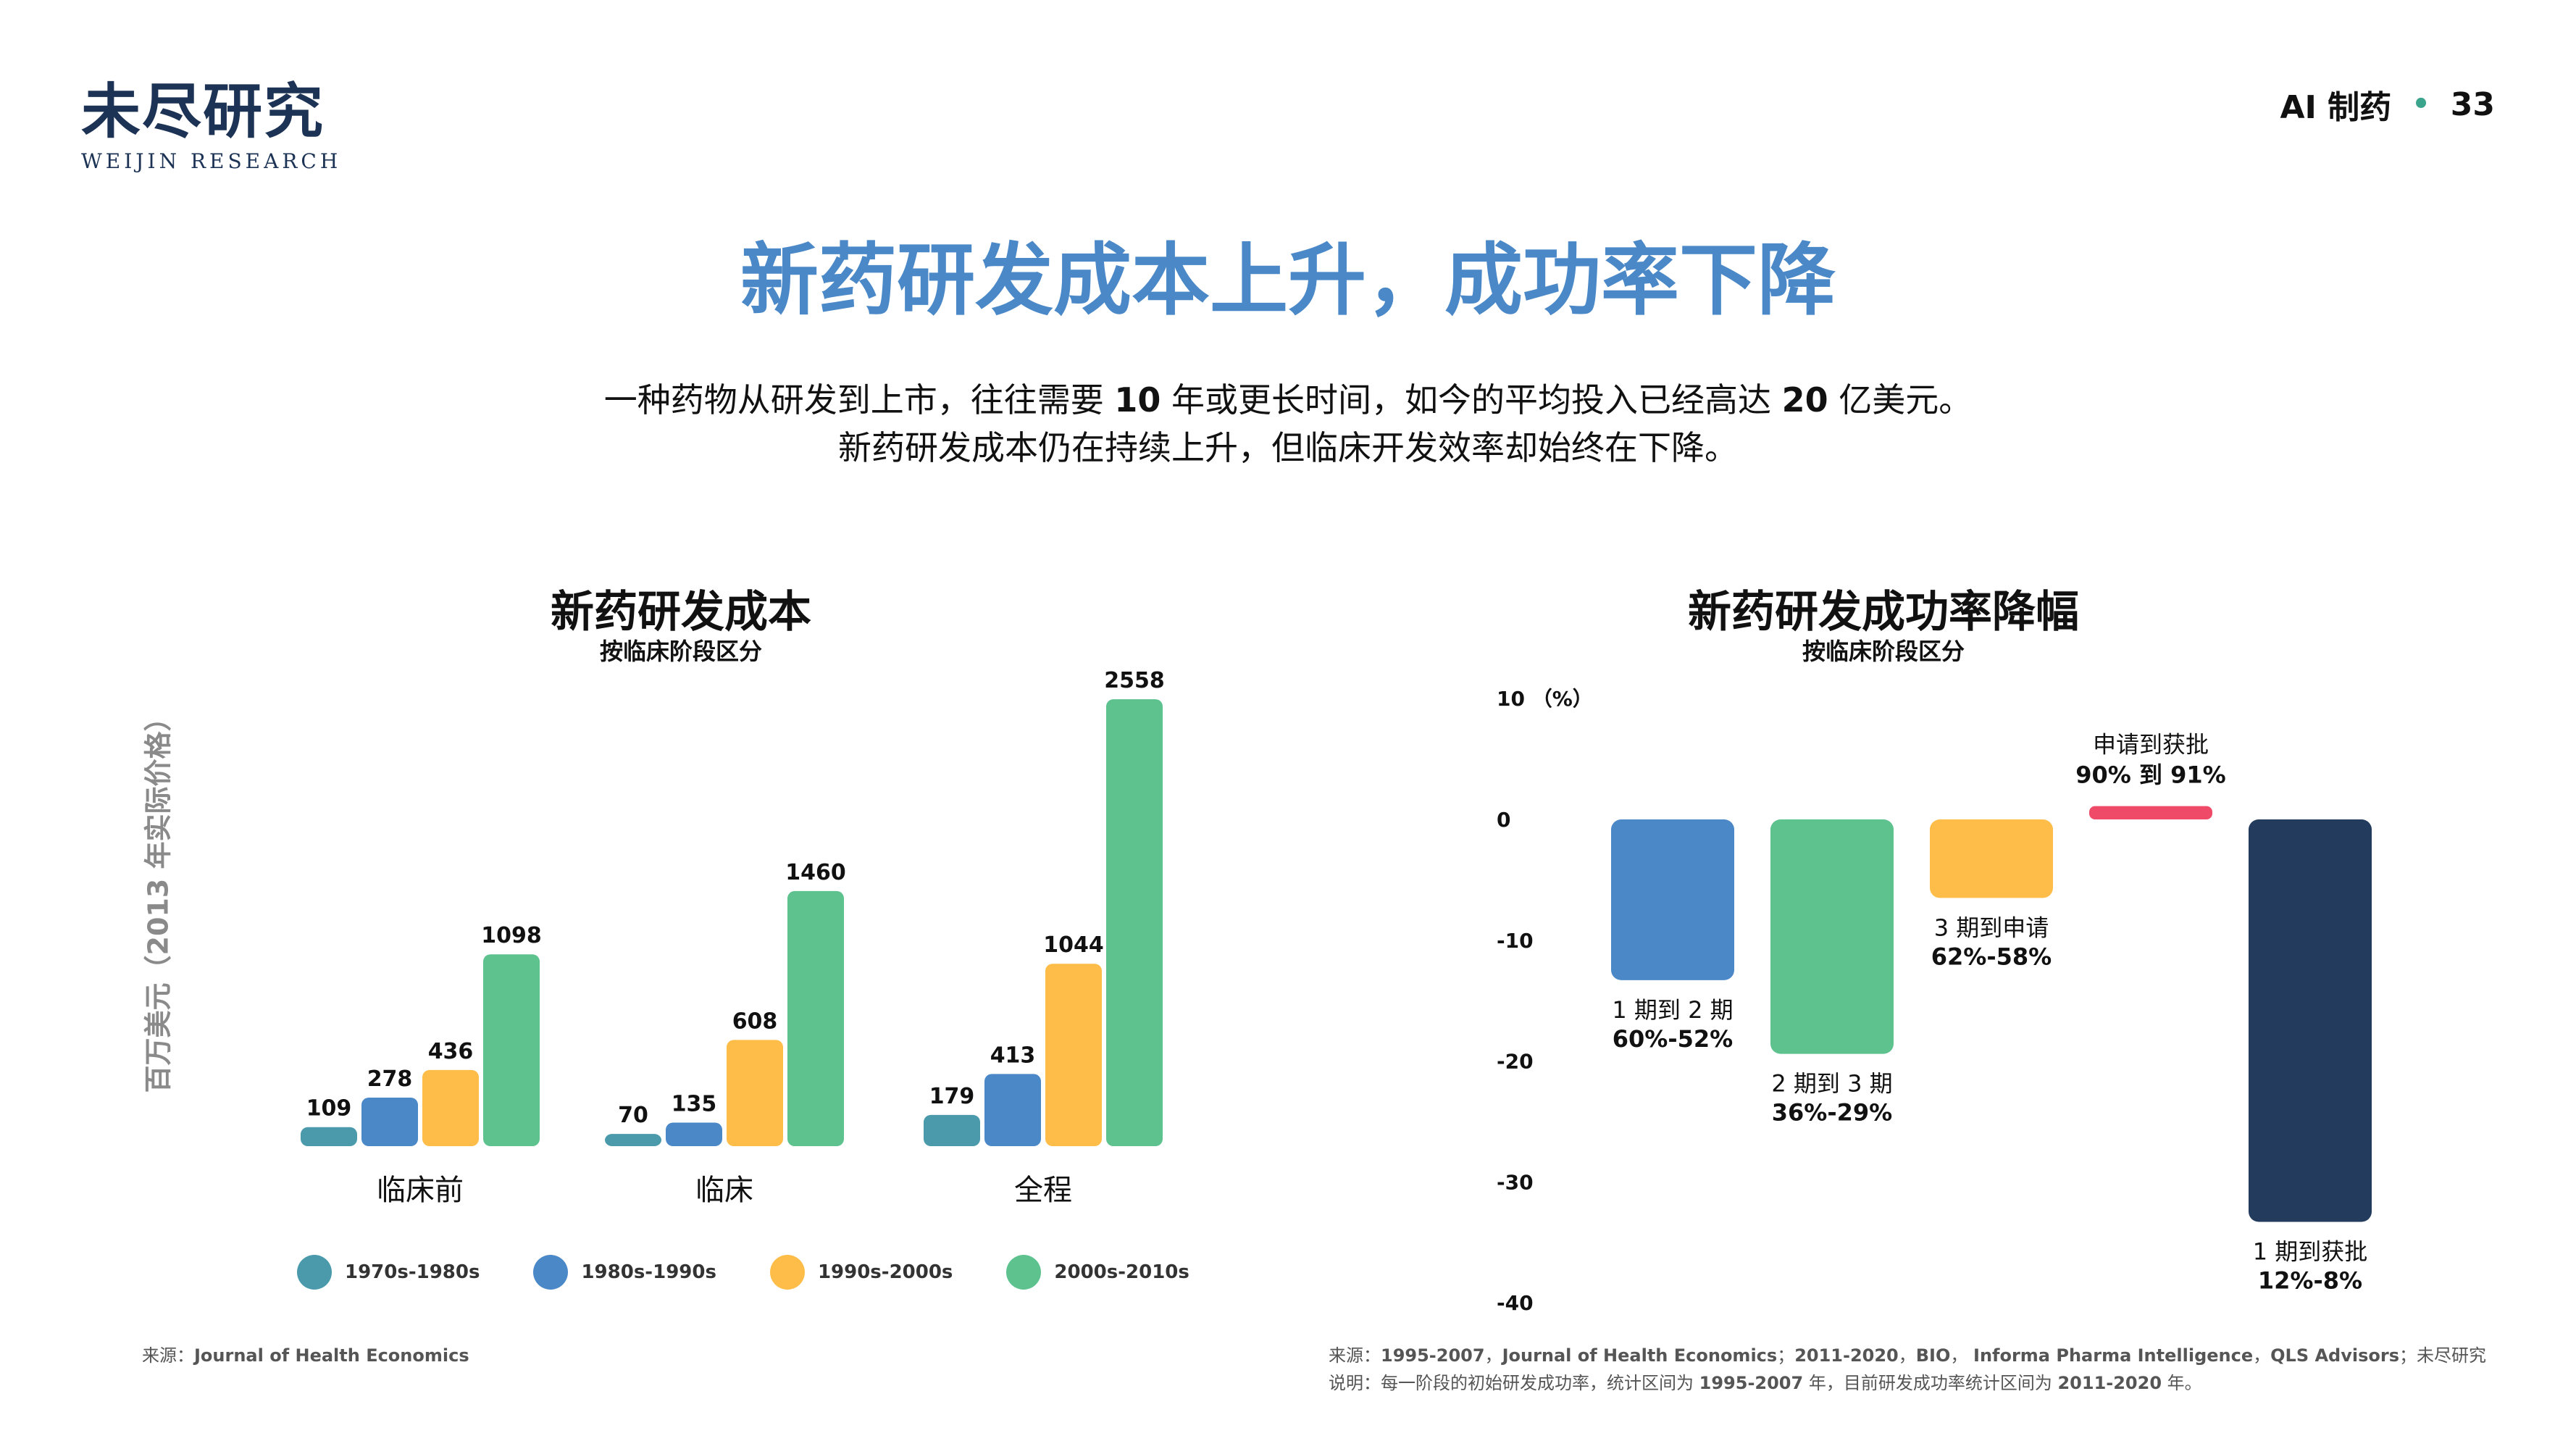 The height and width of the screenshot is (1449, 2576). Describe the element at coordinates (633, 1115) in the screenshot. I see `cost-data-label: 70` at that location.